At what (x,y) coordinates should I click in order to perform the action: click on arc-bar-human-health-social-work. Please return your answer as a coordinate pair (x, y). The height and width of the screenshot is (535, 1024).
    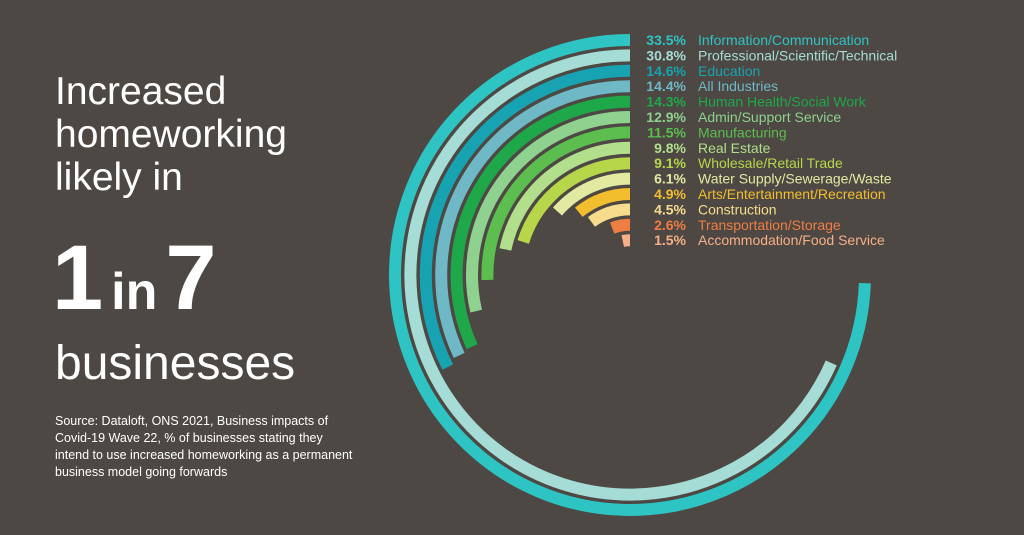
    Looking at the image, I should click on (540, 222).